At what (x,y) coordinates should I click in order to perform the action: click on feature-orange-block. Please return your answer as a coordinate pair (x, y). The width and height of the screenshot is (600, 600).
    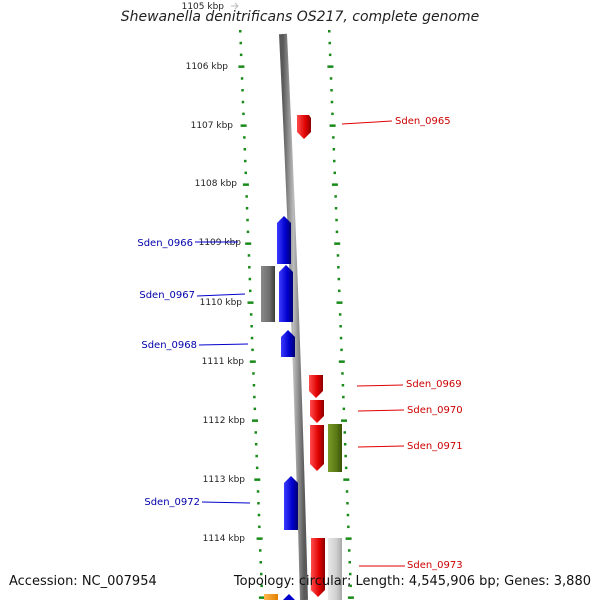
    Looking at the image, I should click on (271, 597).